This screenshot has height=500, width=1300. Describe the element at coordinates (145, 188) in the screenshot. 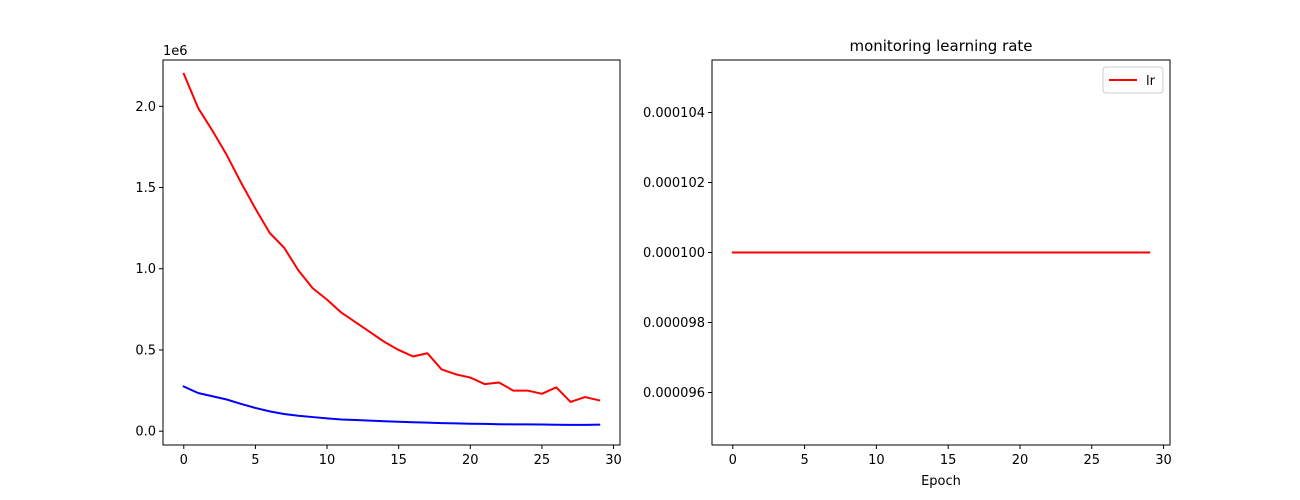

I see `y-tick-label: 1.5` at that location.